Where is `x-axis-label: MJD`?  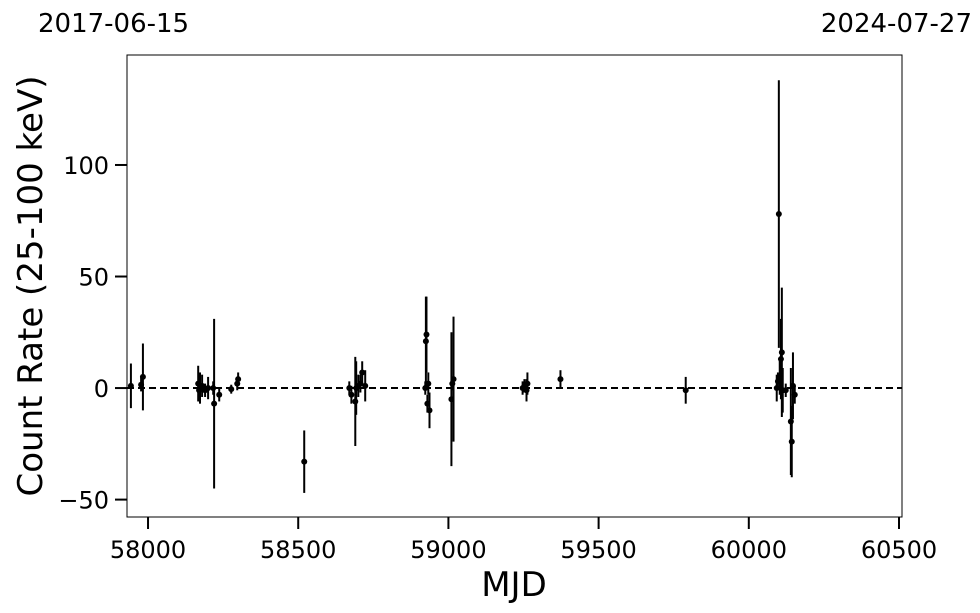
x-axis-label: MJD is located at coordinates (514, 585).